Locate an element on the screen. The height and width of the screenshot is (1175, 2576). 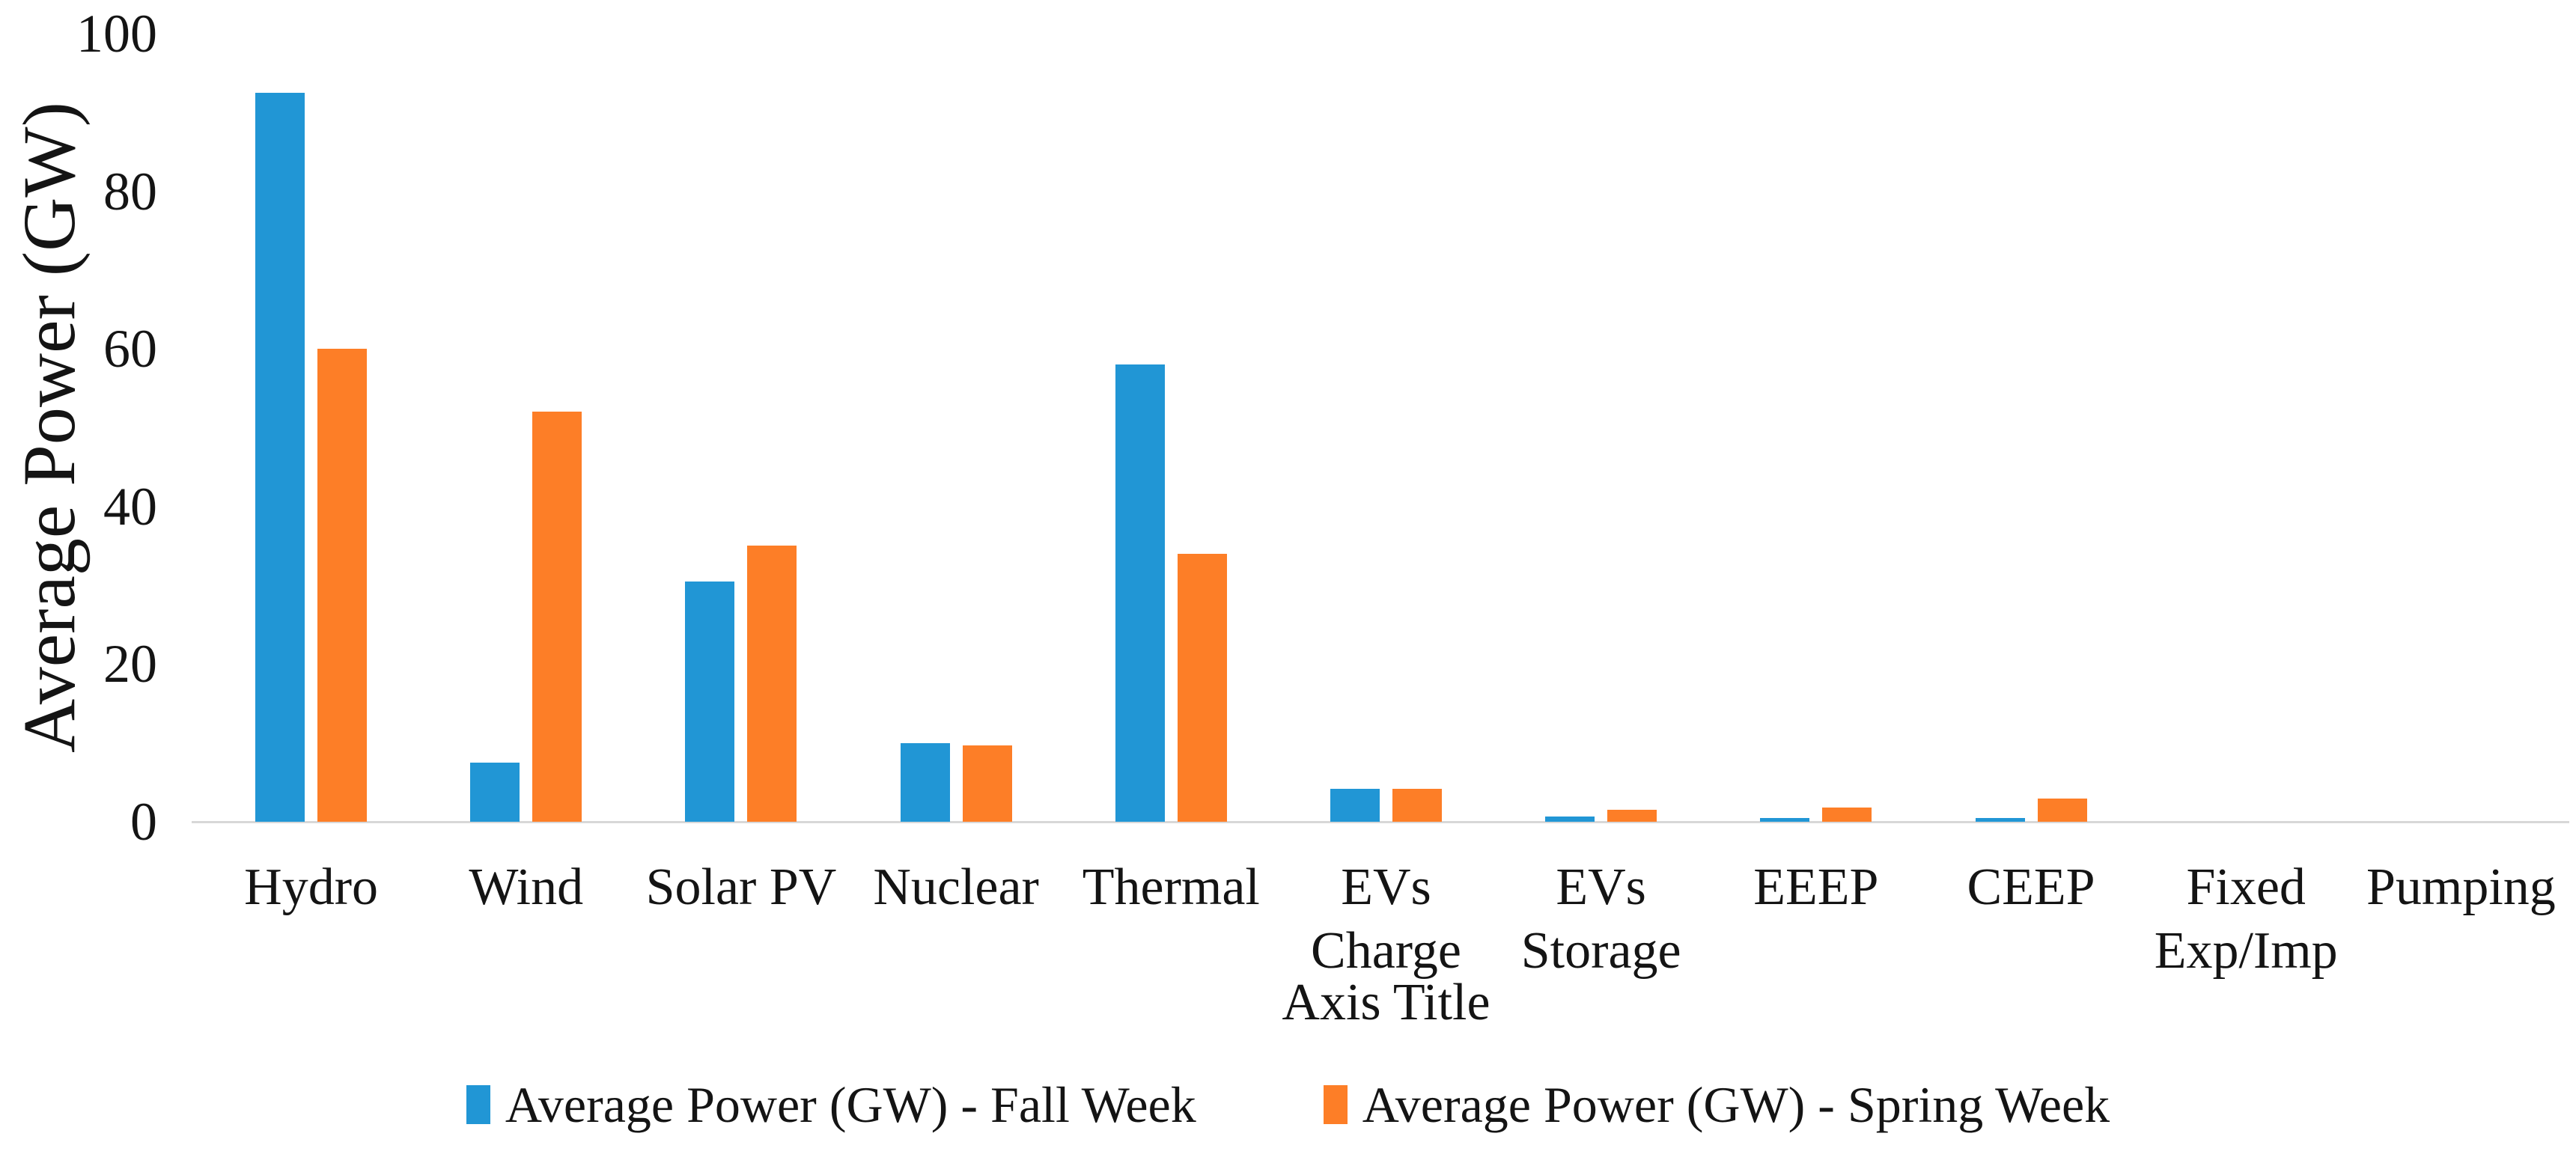
legend-label: Average Power (GW) - Spring Week is located at coordinates (1736, 1104).